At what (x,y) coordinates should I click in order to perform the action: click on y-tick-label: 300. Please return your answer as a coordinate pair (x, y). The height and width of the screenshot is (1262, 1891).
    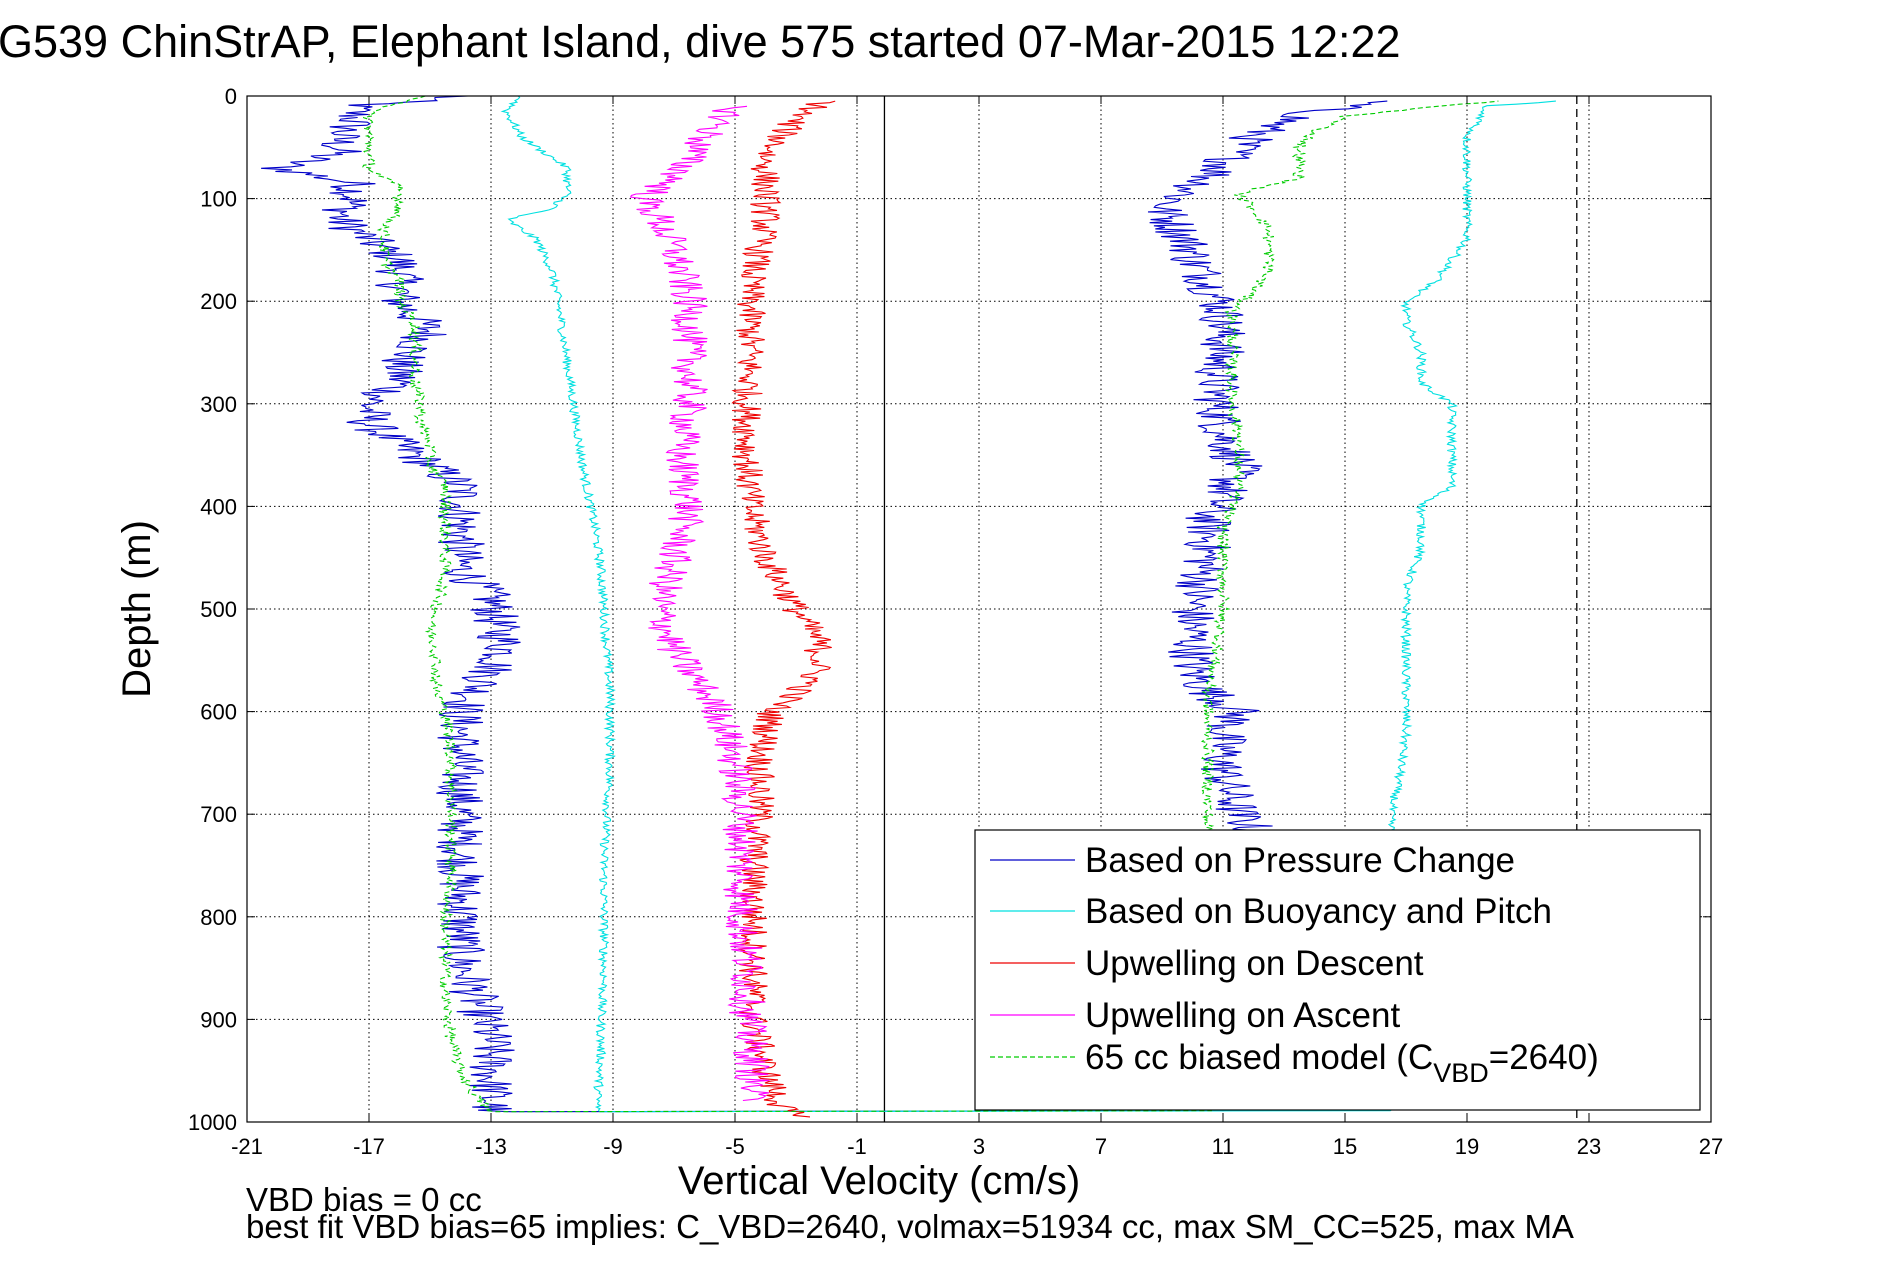
    Looking at the image, I should click on (218, 404).